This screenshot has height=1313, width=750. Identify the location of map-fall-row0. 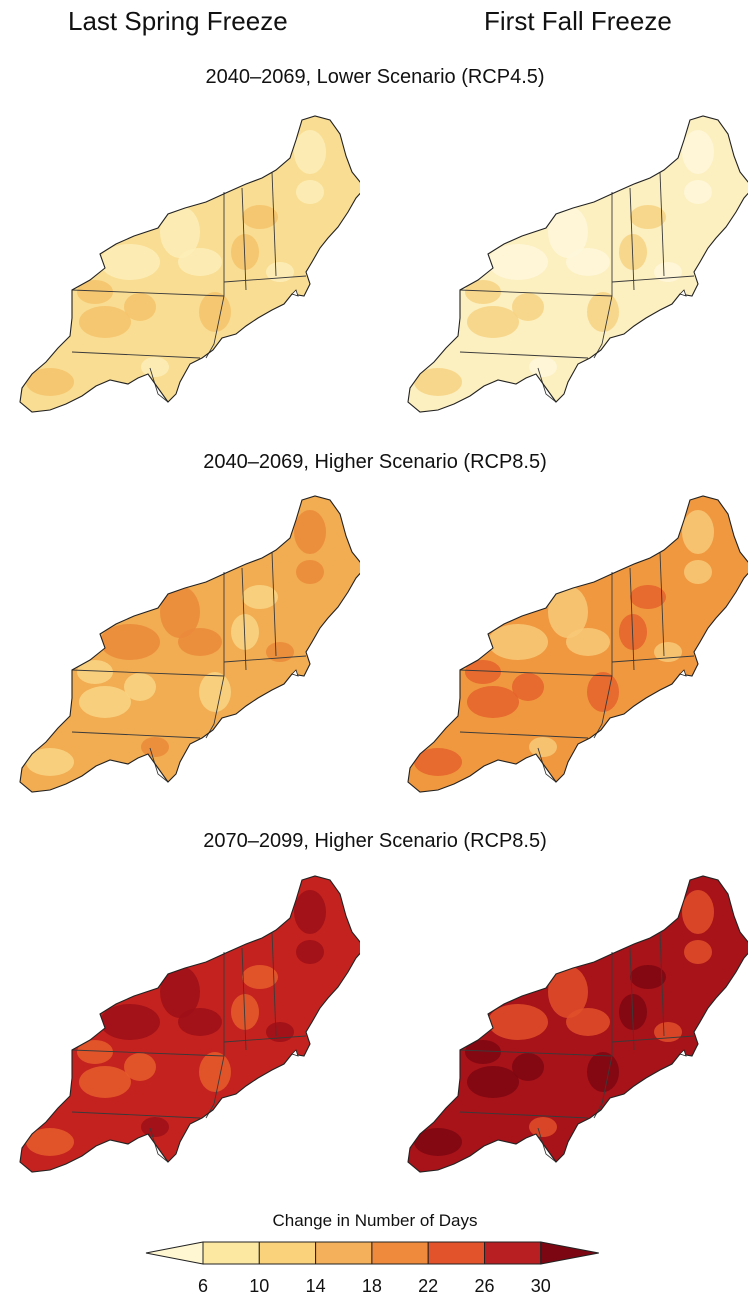
(577, 264).